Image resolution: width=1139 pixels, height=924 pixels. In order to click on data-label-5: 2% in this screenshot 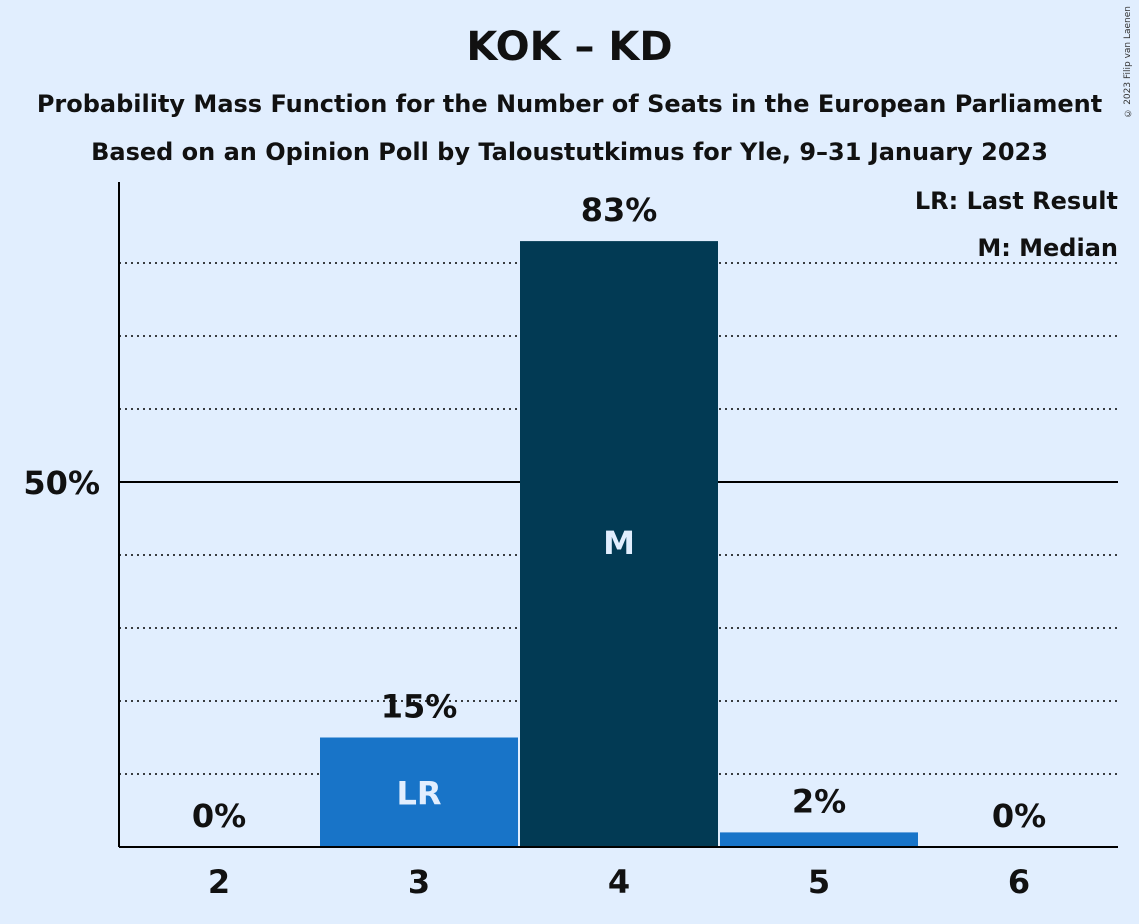, I will do `click(819, 801)`.